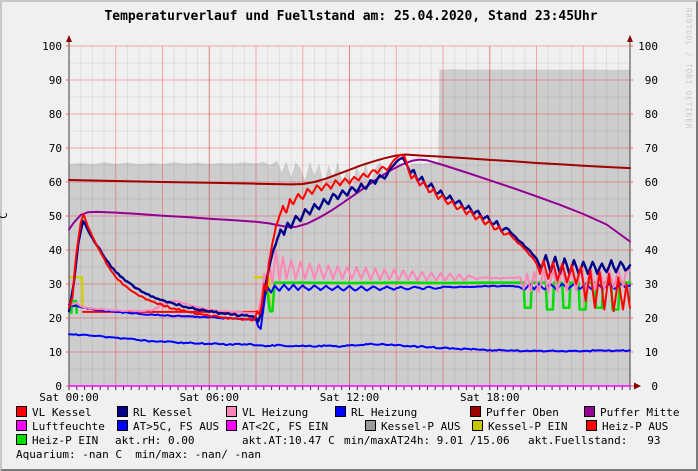  Describe the element at coordinates (163, 412) in the screenshot. I see `legend-label: RL Kessel` at that location.